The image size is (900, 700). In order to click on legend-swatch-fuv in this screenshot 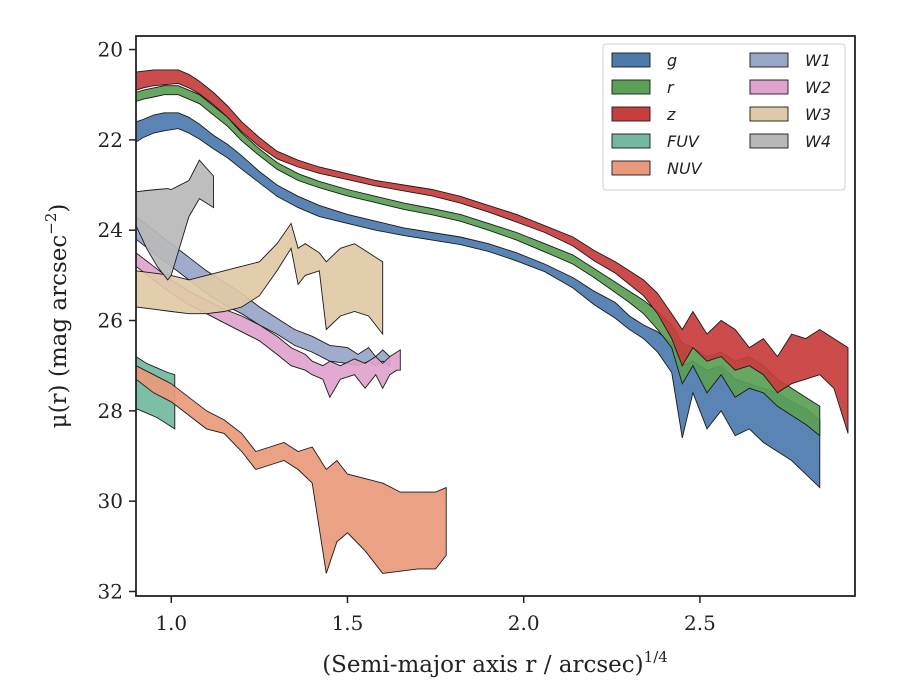, I will do `click(631, 141)`.